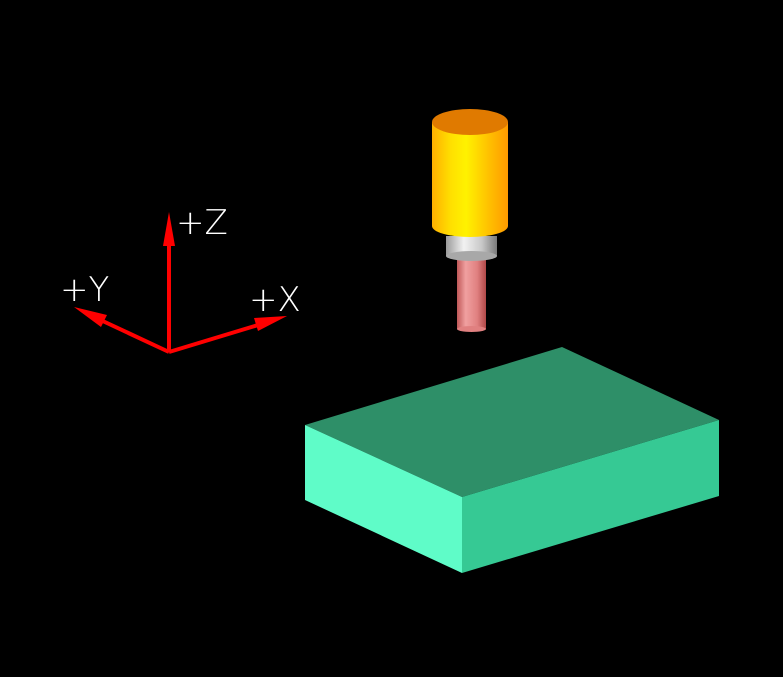  Describe the element at coordinates (275, 300) in the screenshot. I see `x-axis-label: +X` at that location.